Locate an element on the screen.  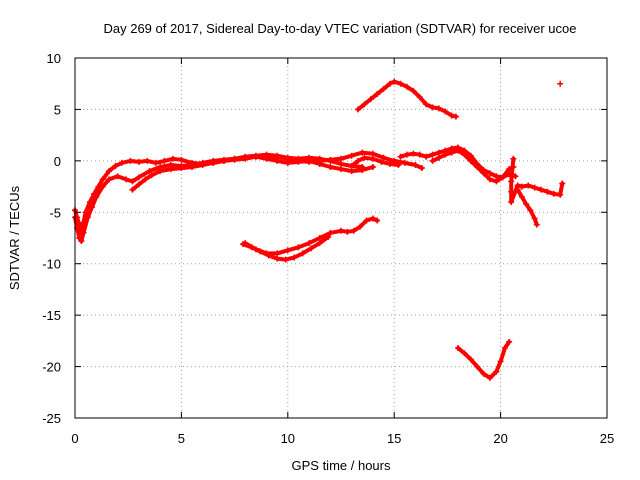
y-axis-label: SDTVAR / TECUs is located at coordinates (14, 237).